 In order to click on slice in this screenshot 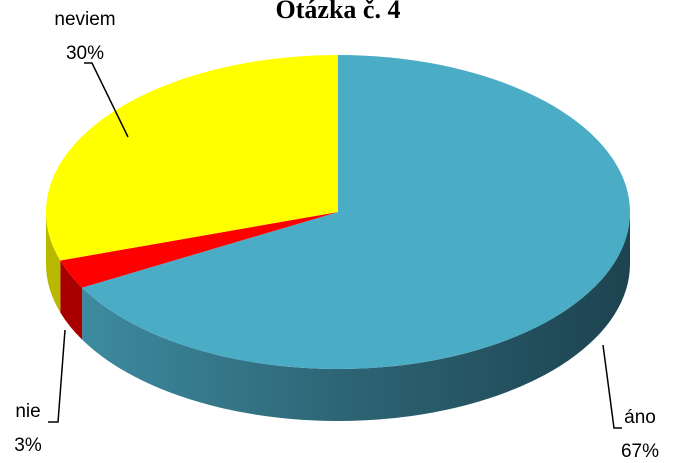, I will do `click(199, 250)`.